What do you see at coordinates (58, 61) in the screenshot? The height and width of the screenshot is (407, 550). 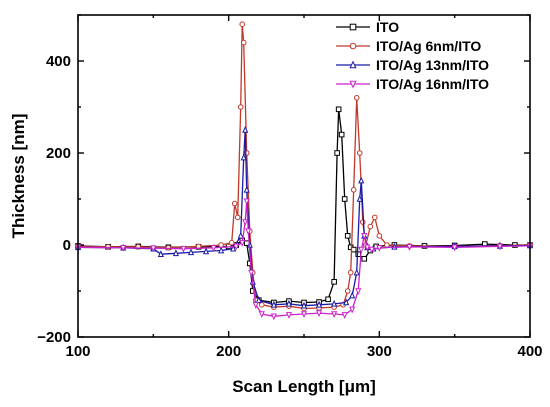 I see `y-tick-label: 400` at bounding box center [58, 61].